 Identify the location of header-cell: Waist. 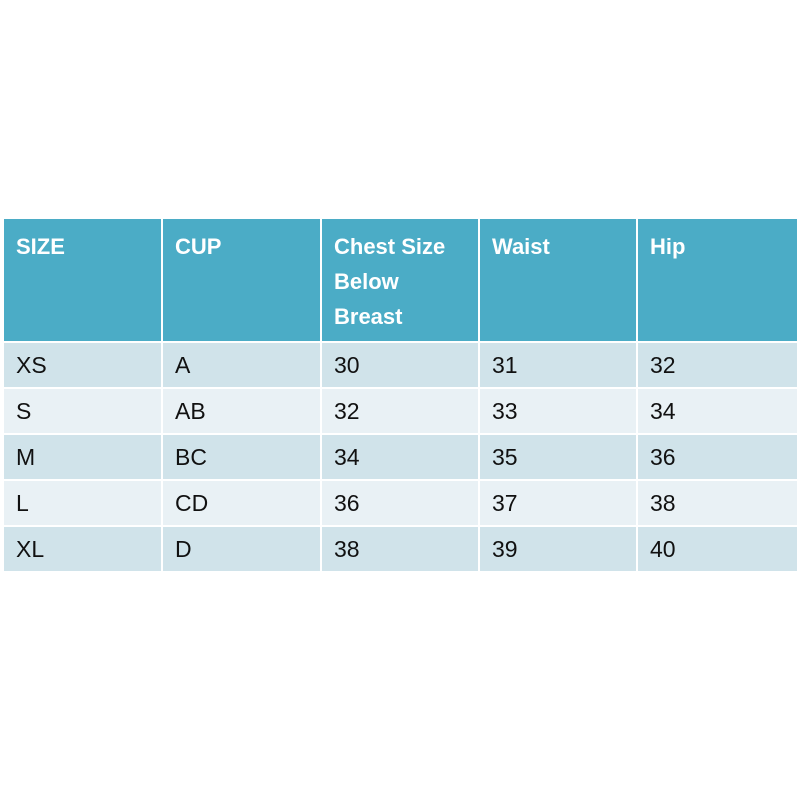
(558, 280).